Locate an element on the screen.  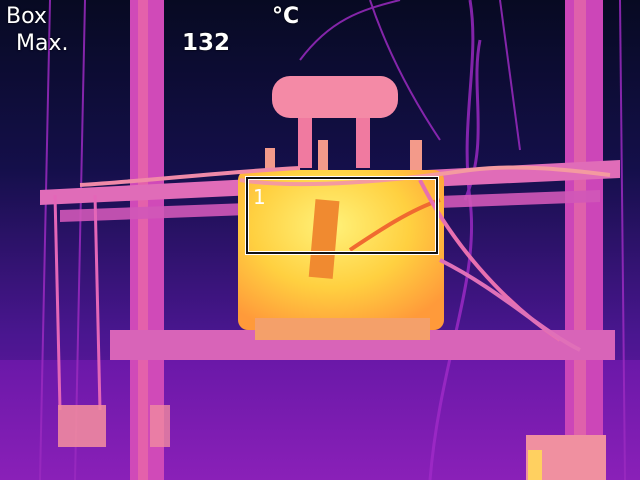
bushing-center is located at coordinates (323, 159).